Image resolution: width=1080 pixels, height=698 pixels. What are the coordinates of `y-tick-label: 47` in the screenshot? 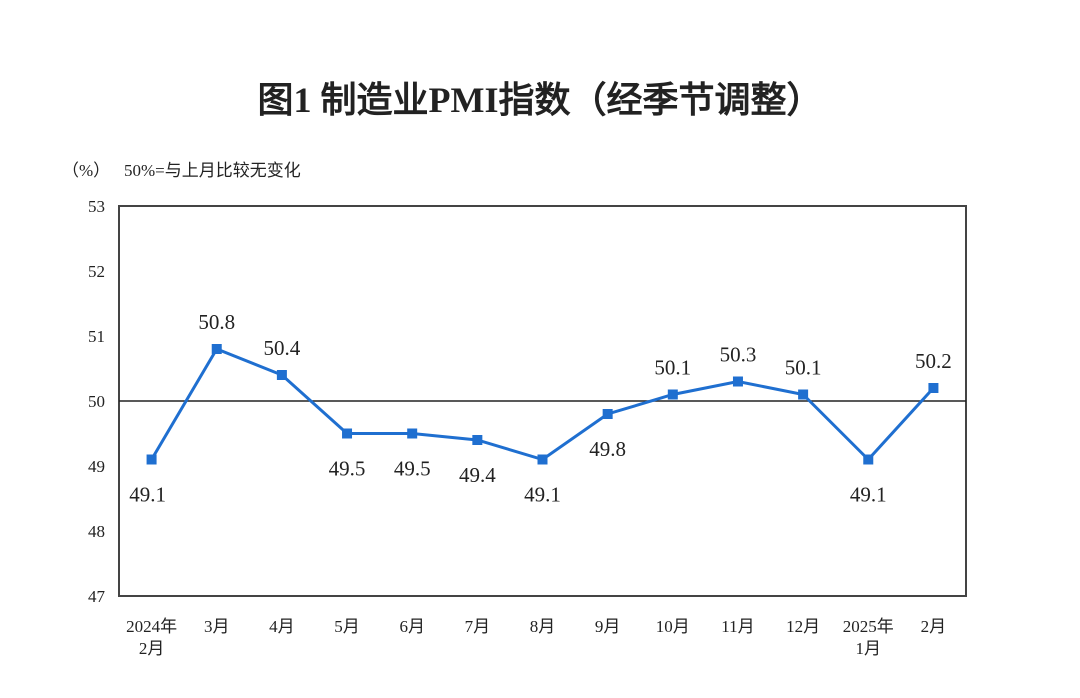 It's located at (97, 596).